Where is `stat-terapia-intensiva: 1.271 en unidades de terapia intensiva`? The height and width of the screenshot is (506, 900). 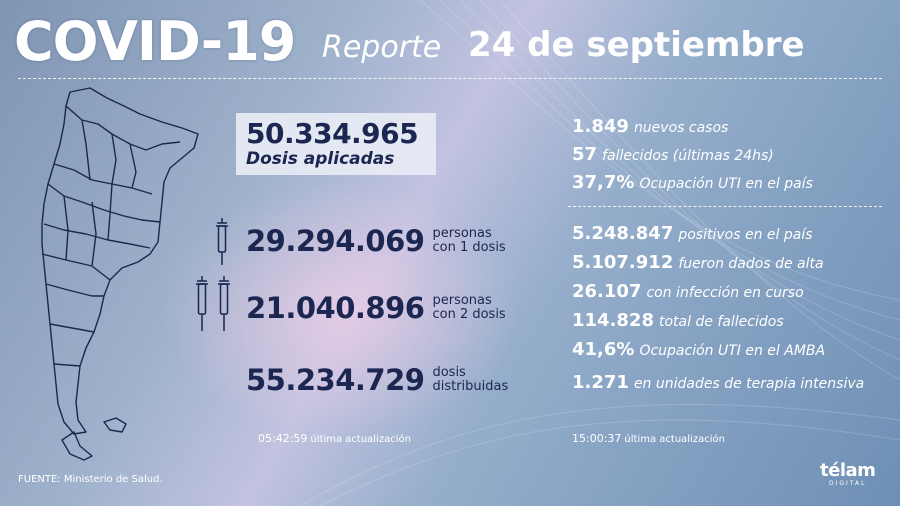 stat-terapia-intensiva: 1.271 en unidades de terapia intensiva is located at coordinates (718, 382).